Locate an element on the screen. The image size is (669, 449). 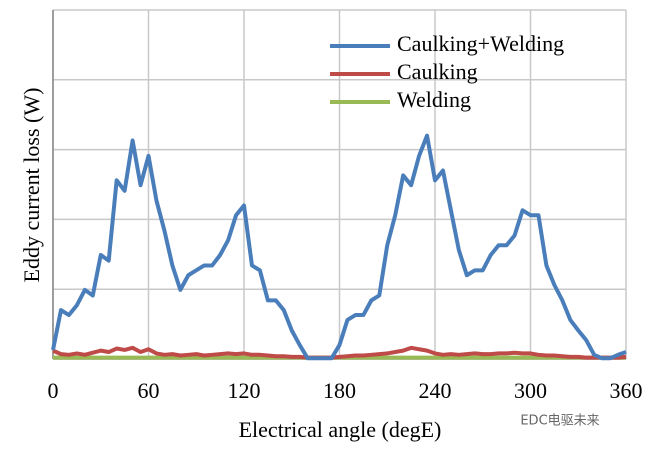
x-tick-label: 0 is located at coordinates (53, 390).